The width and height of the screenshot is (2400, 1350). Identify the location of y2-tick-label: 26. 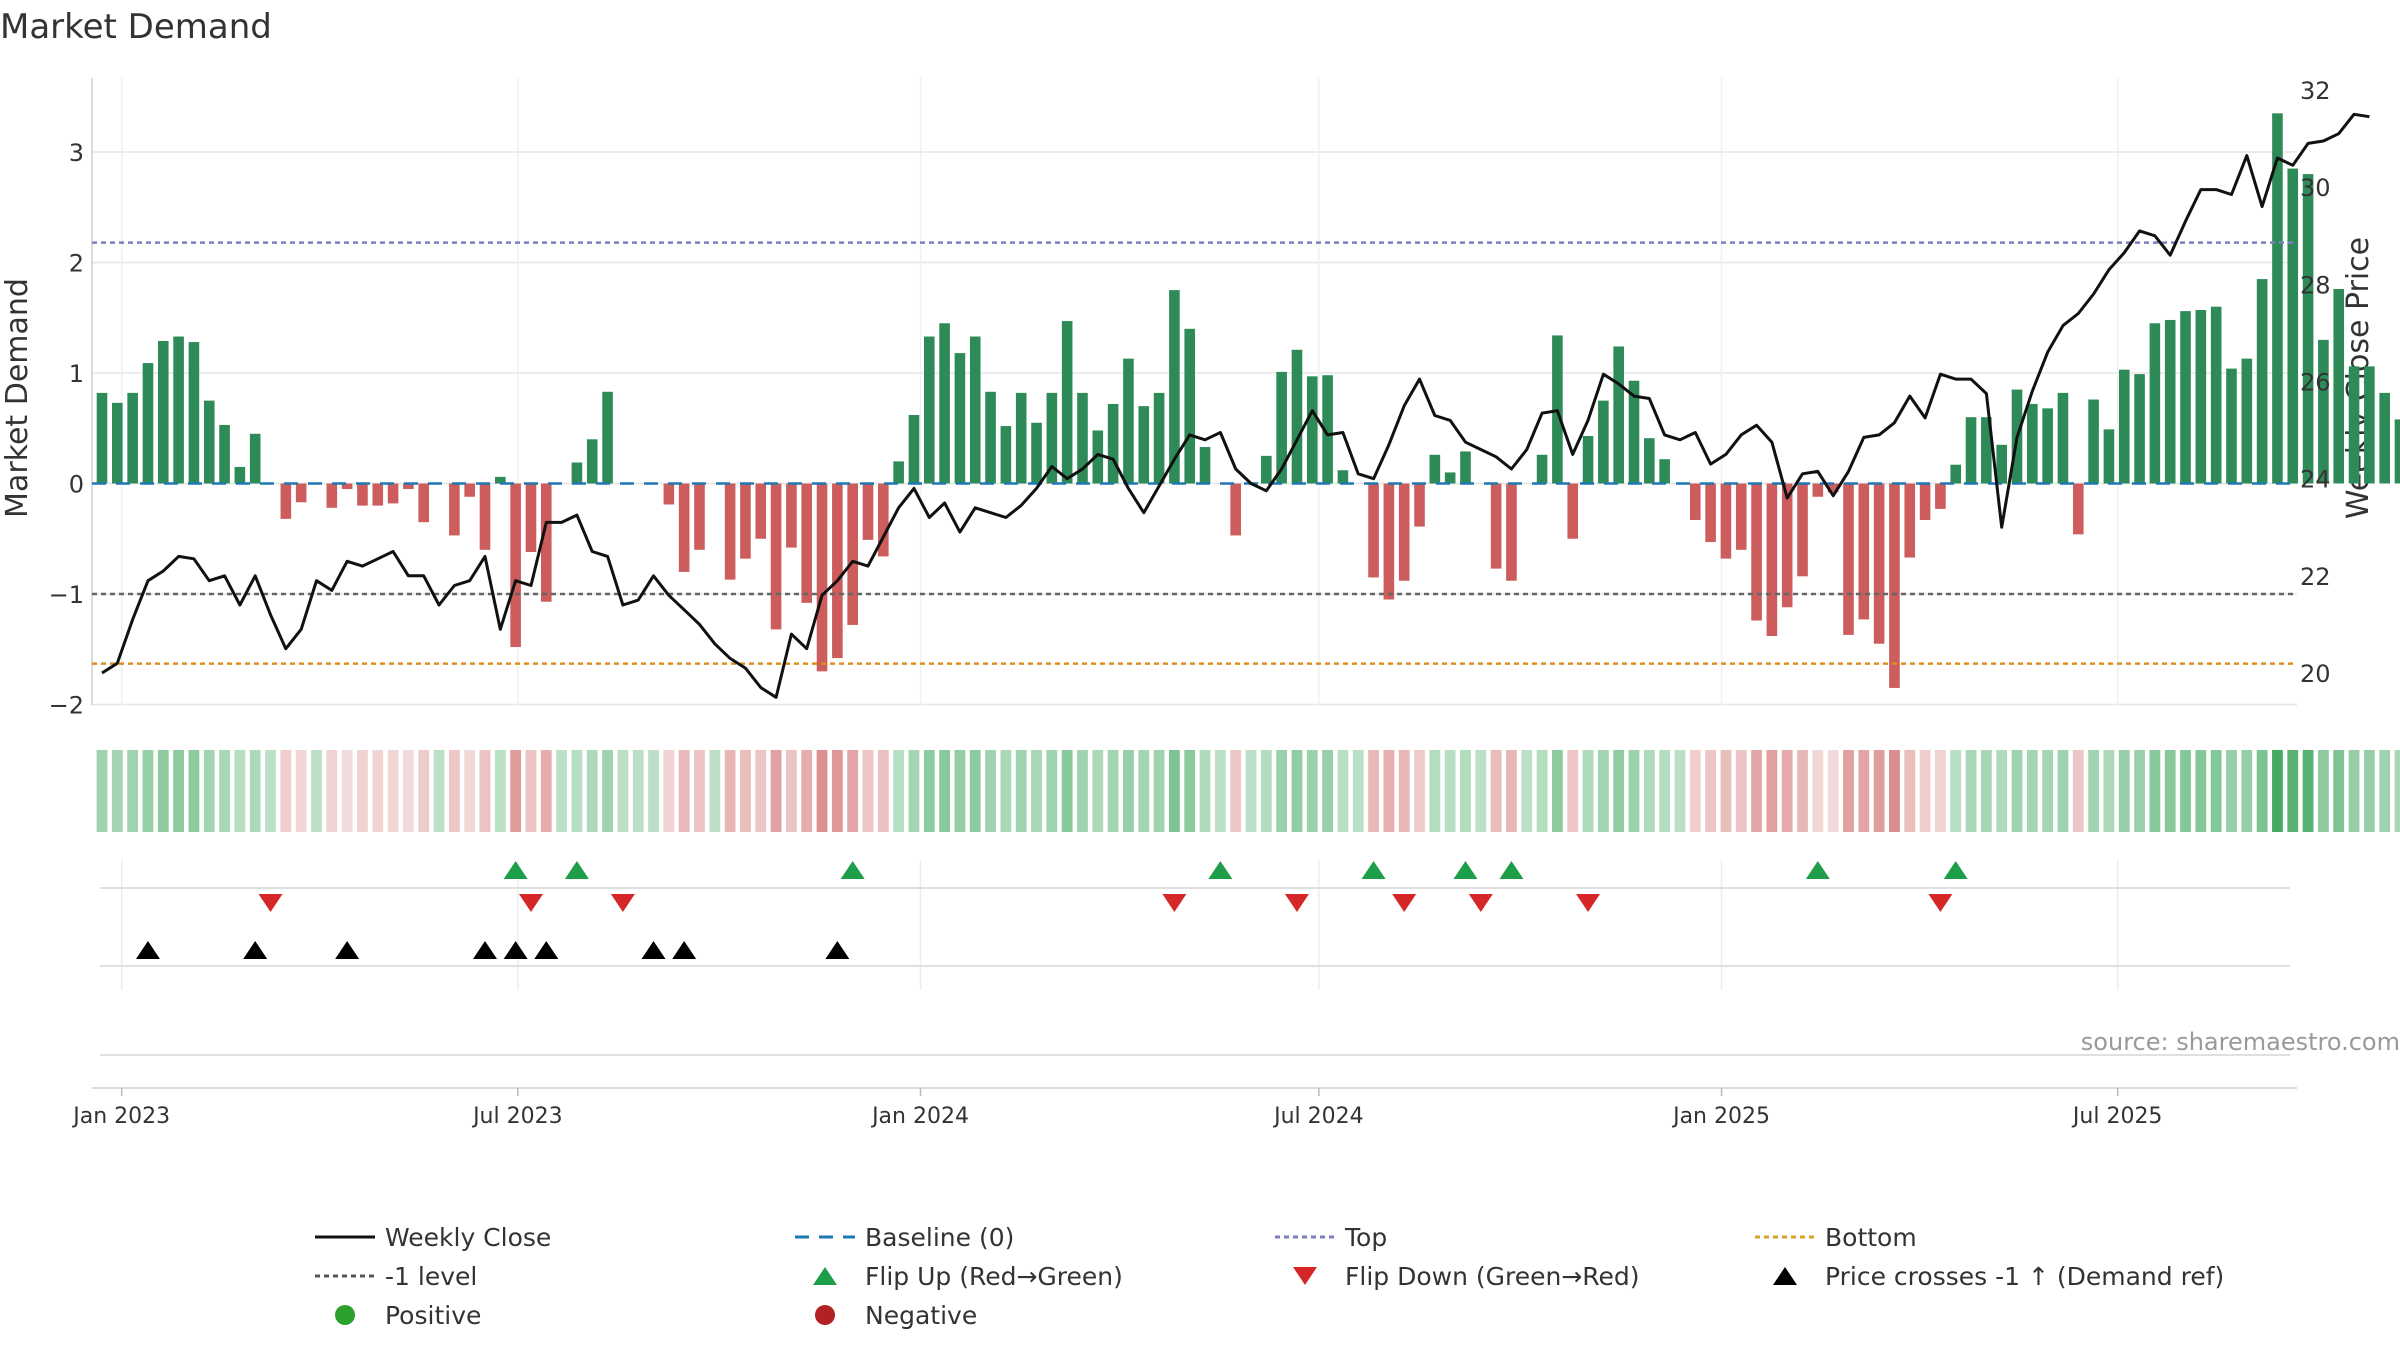
(2315, 383).